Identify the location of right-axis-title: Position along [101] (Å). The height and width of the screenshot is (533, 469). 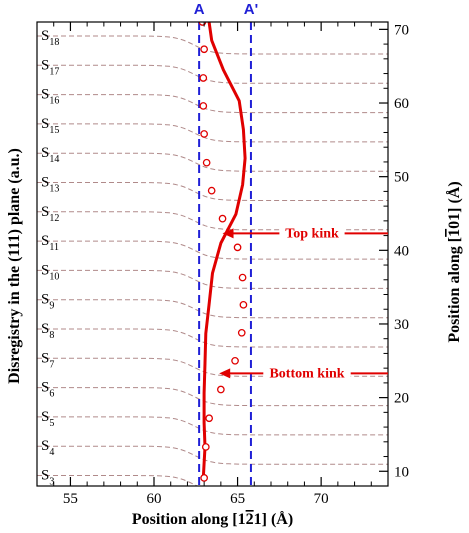
(454, 261).